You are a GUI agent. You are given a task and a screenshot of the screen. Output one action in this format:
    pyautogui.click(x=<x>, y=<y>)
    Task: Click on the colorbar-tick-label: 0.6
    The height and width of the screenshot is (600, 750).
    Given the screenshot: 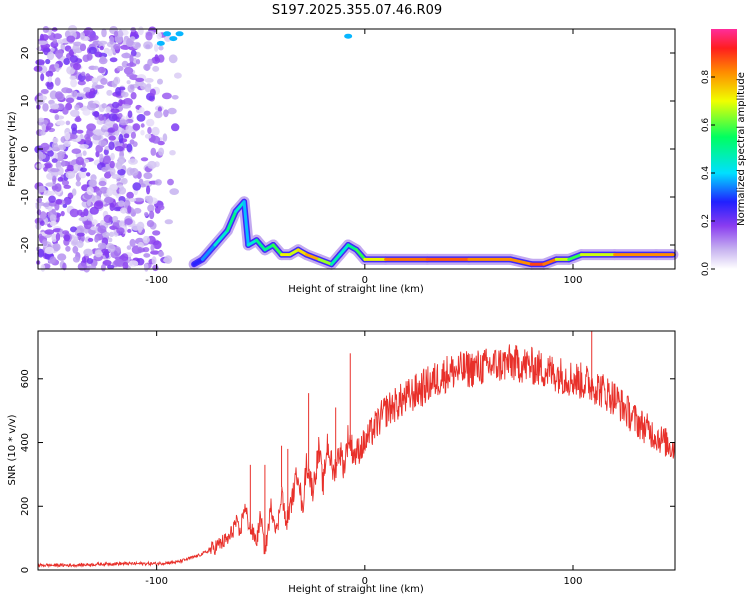 What is the action you would take?
    pyautogui.click(x=706, y=125)
    